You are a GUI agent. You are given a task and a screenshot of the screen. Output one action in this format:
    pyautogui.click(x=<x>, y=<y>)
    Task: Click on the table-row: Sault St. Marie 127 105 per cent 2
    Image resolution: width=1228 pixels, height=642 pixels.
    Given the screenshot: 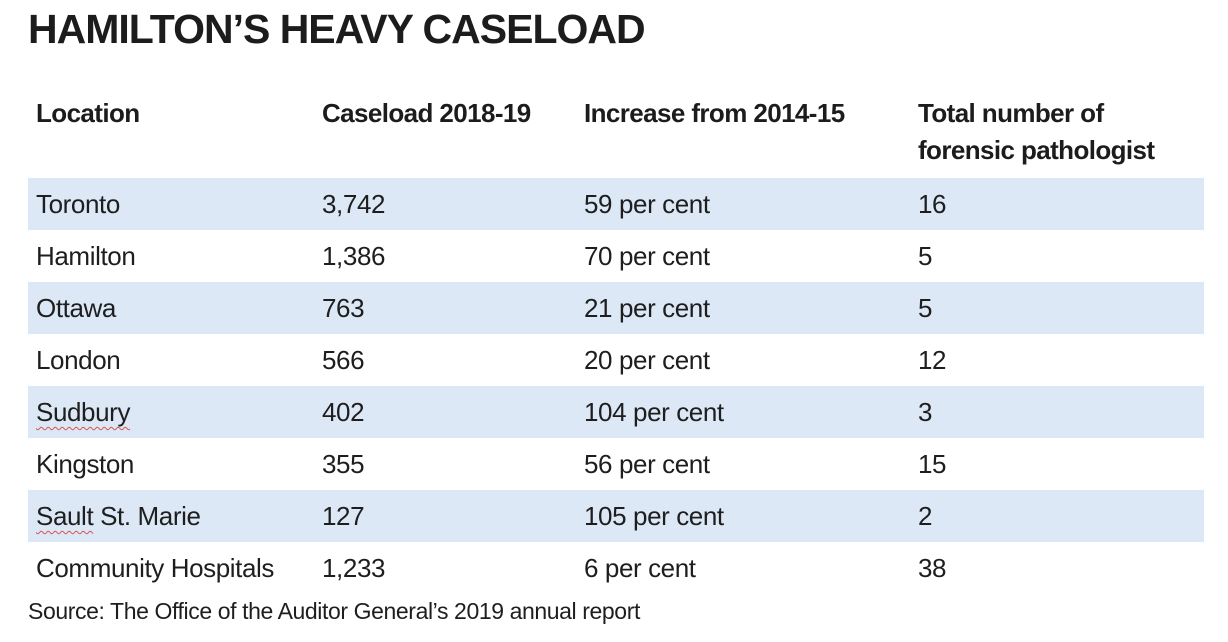 What is the action you would take?
    pyautogui.click(x=616, y=516)
    